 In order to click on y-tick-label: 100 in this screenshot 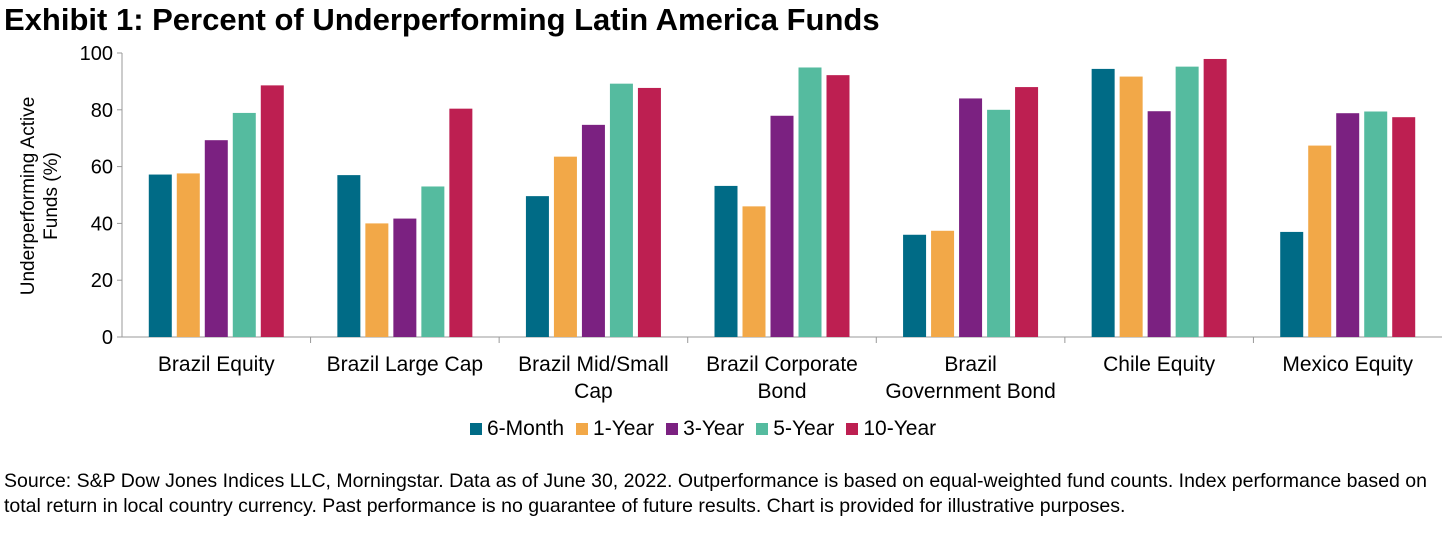, I will do `click(96, 54)`.